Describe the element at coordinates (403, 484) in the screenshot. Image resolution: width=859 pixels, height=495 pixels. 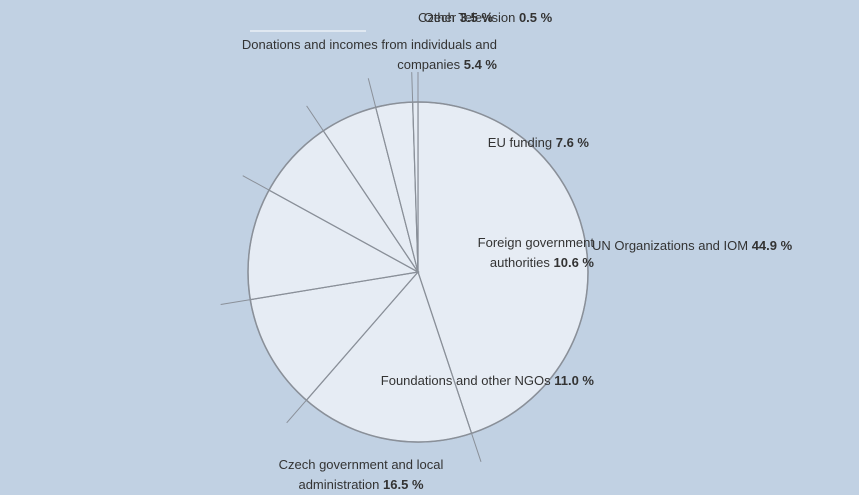
I see `value-label: 16.5 %` at that location.